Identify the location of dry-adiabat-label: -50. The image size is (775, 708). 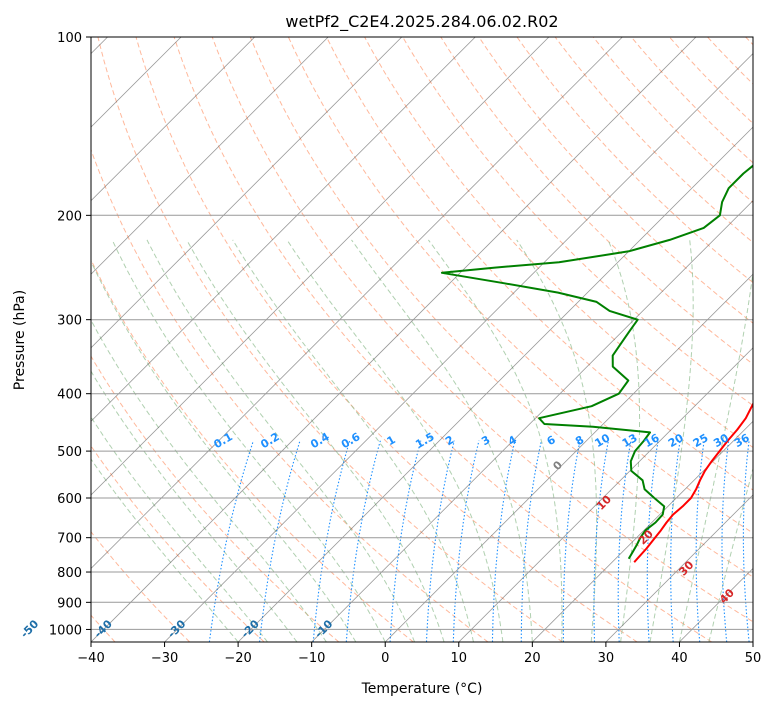
(29, 628).